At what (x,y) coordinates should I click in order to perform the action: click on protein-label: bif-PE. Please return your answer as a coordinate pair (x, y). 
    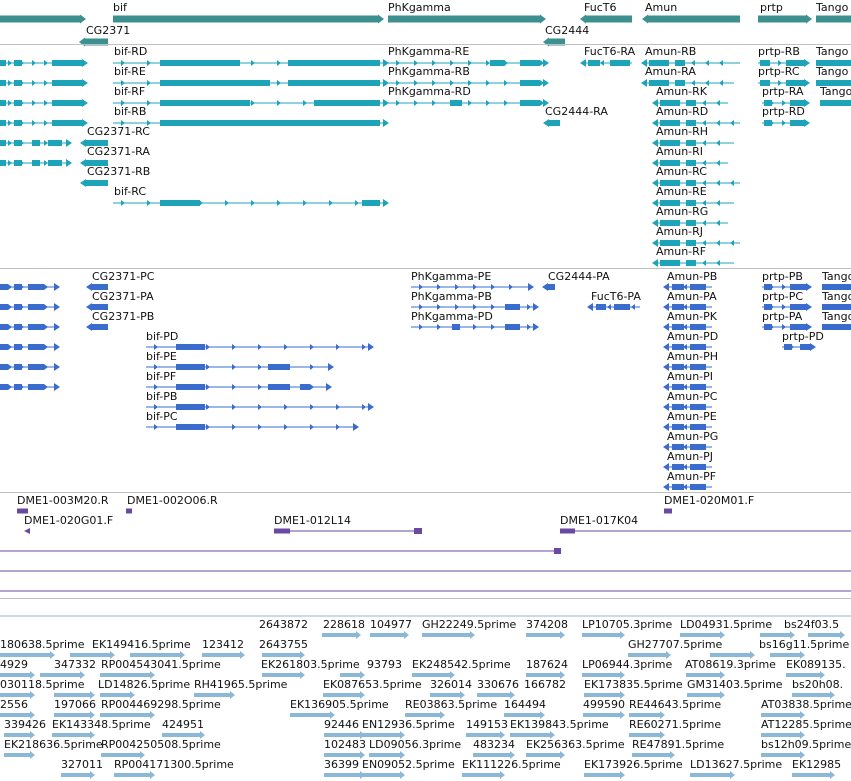
    Looking at the image, I should click on (161, 356).